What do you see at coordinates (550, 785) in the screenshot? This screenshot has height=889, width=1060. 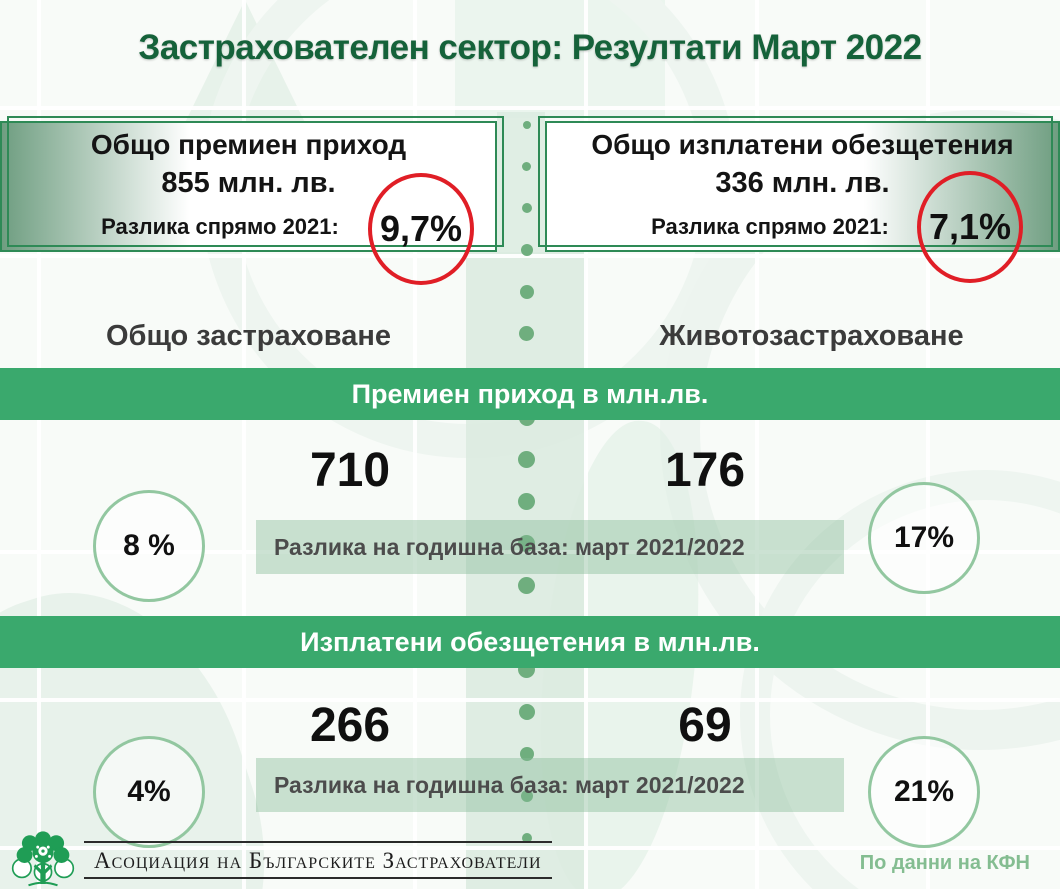 I see `claims-yoy-note: Разлика на годишна база: март 2021/2022` at bounding box center [550, 785].